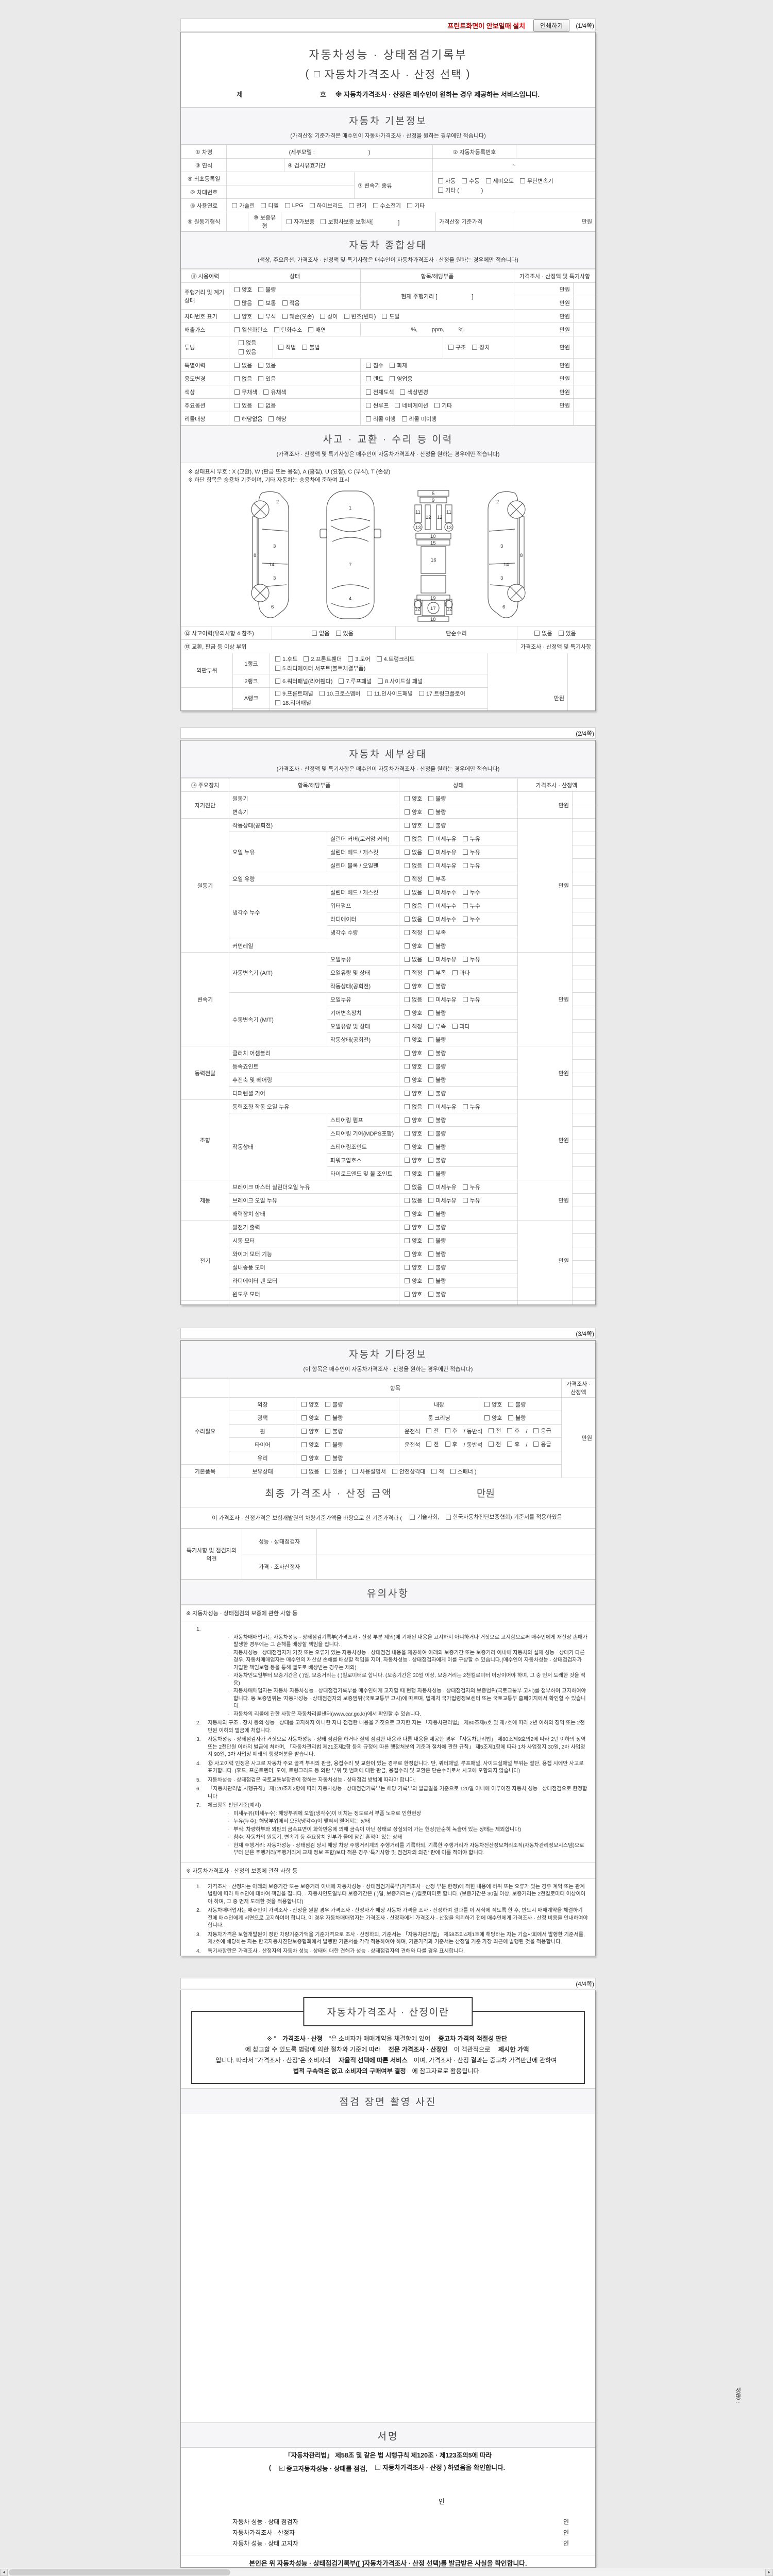 The height and width of the screenshot is (2576, 773). What do you see at coordinates (470, 906) in the screenshot?
I see `checkbox-option: 누수` at bounding box center [470, 906].